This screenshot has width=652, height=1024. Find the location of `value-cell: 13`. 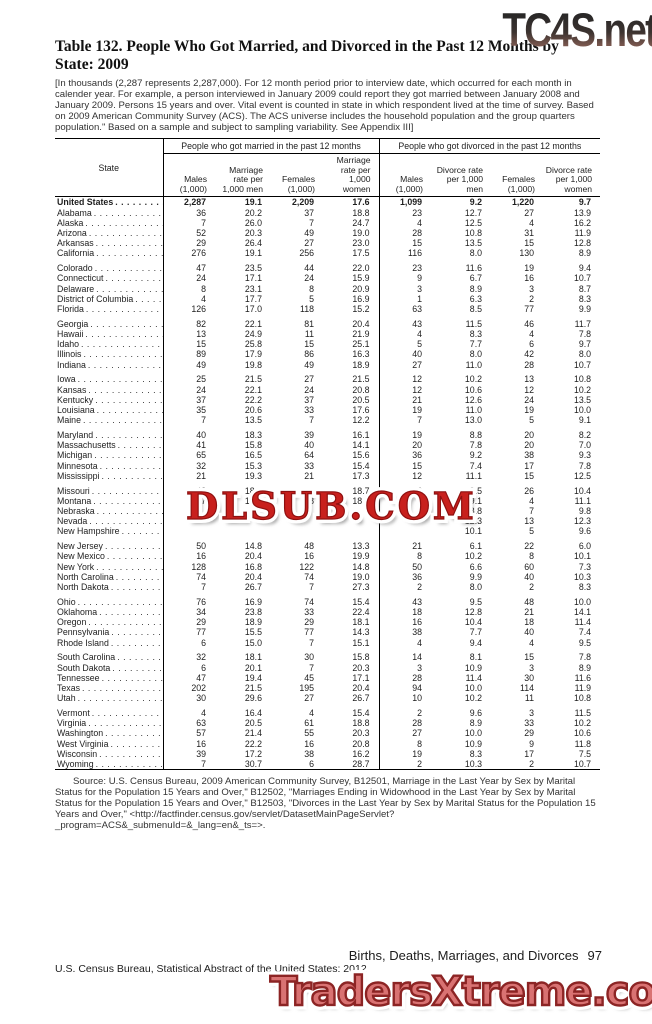

value-cell: 13 is located at coordinates (529, 379).